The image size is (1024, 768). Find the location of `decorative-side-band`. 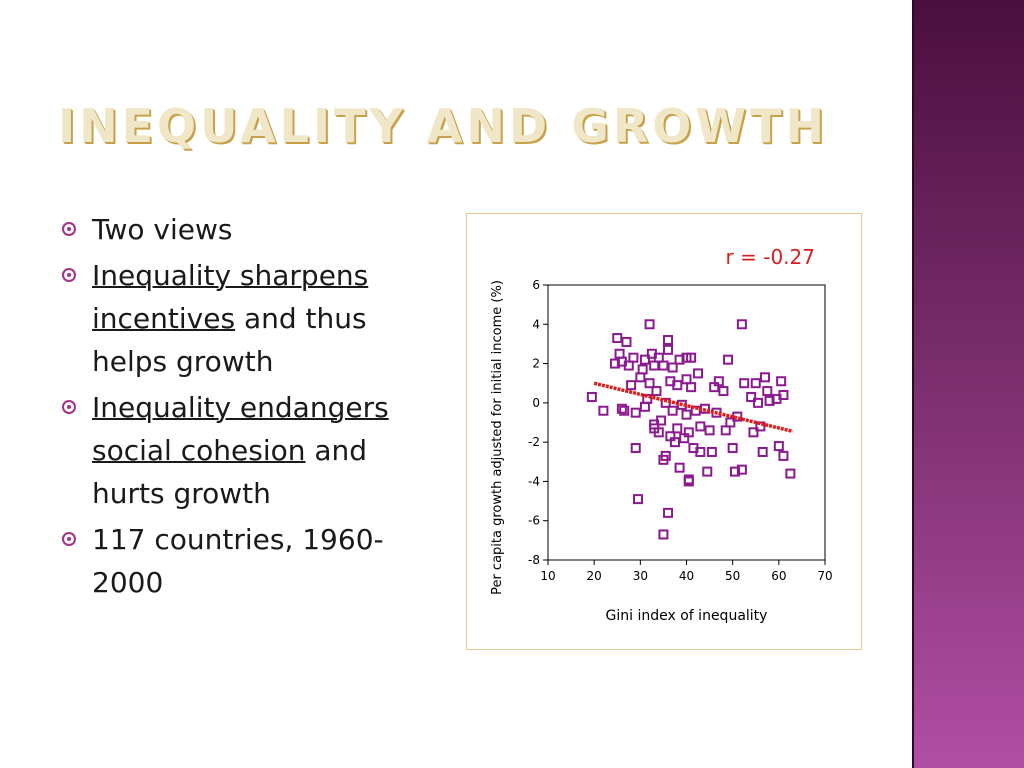

decorative-side-band is located at coordinates (968, 384).